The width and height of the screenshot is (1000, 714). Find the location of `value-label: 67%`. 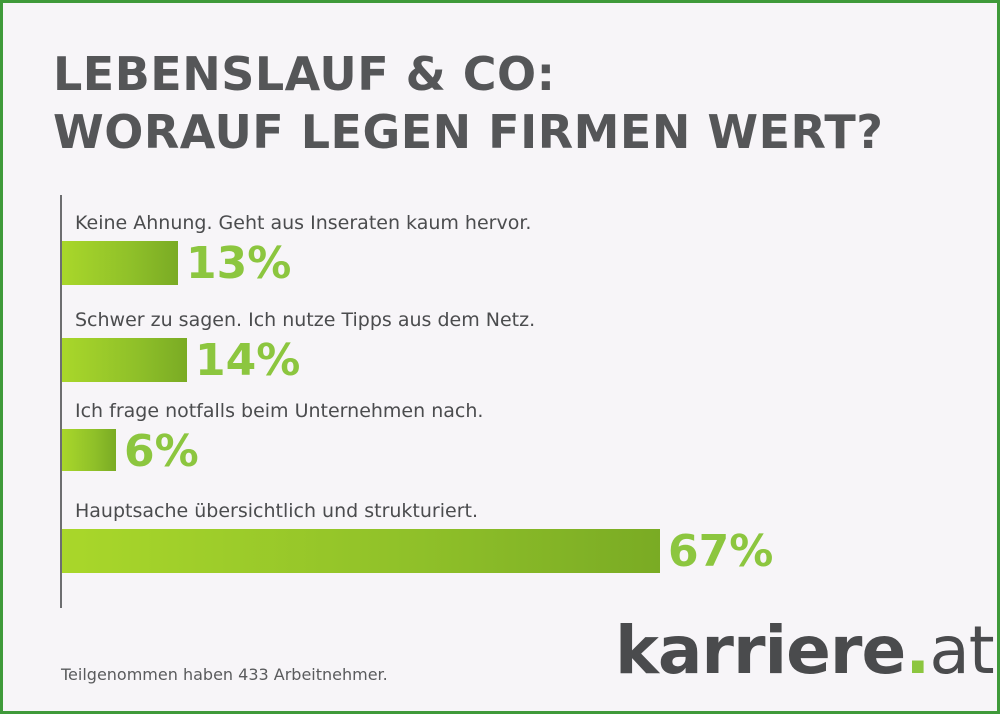

value-label: 67% is located at coordinates (721, 551).